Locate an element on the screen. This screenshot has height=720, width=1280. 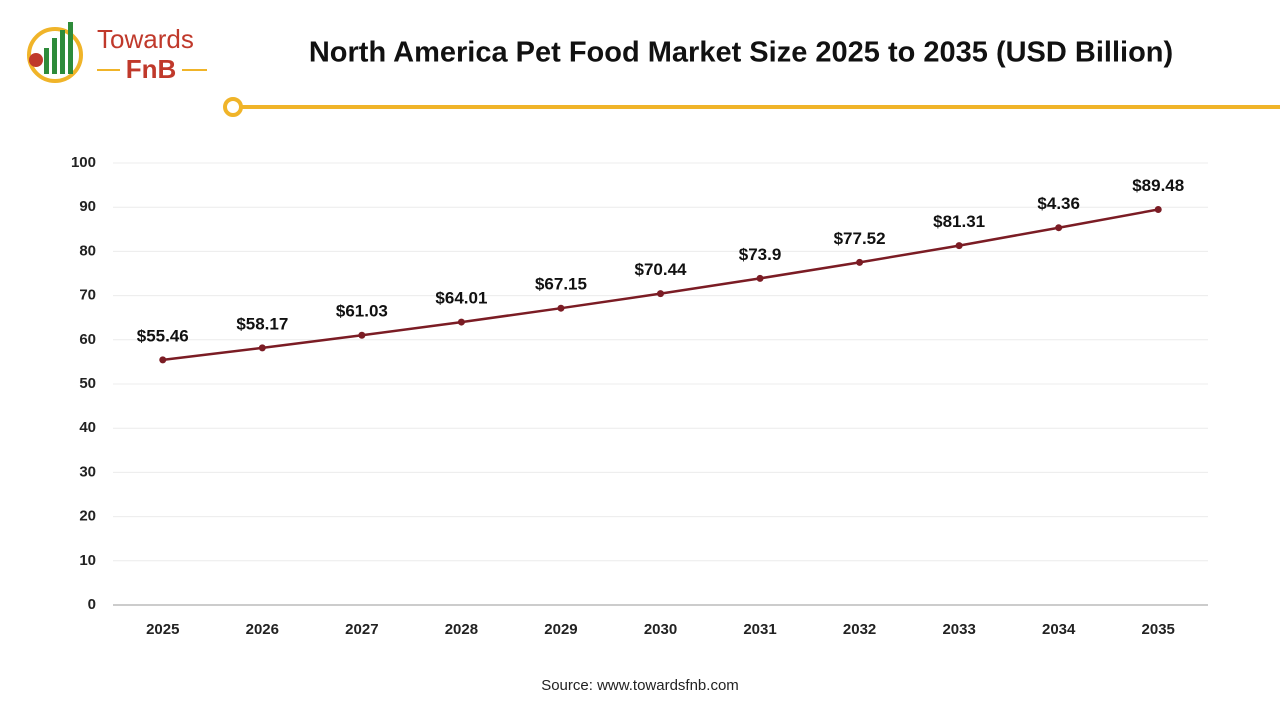
logo-ring is located at coordinates (55, 55).